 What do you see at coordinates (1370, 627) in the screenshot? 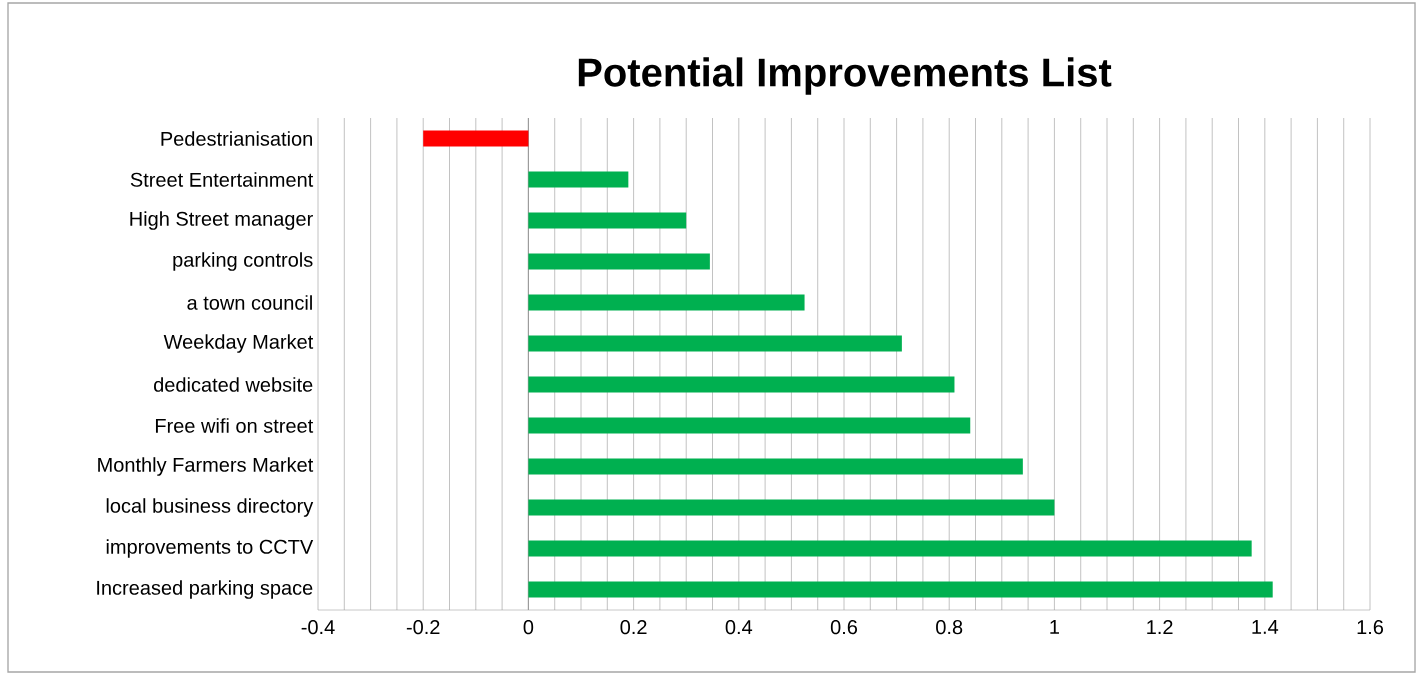
I see `x-tick-label: 1.6` at bounding box center [1370, 627].